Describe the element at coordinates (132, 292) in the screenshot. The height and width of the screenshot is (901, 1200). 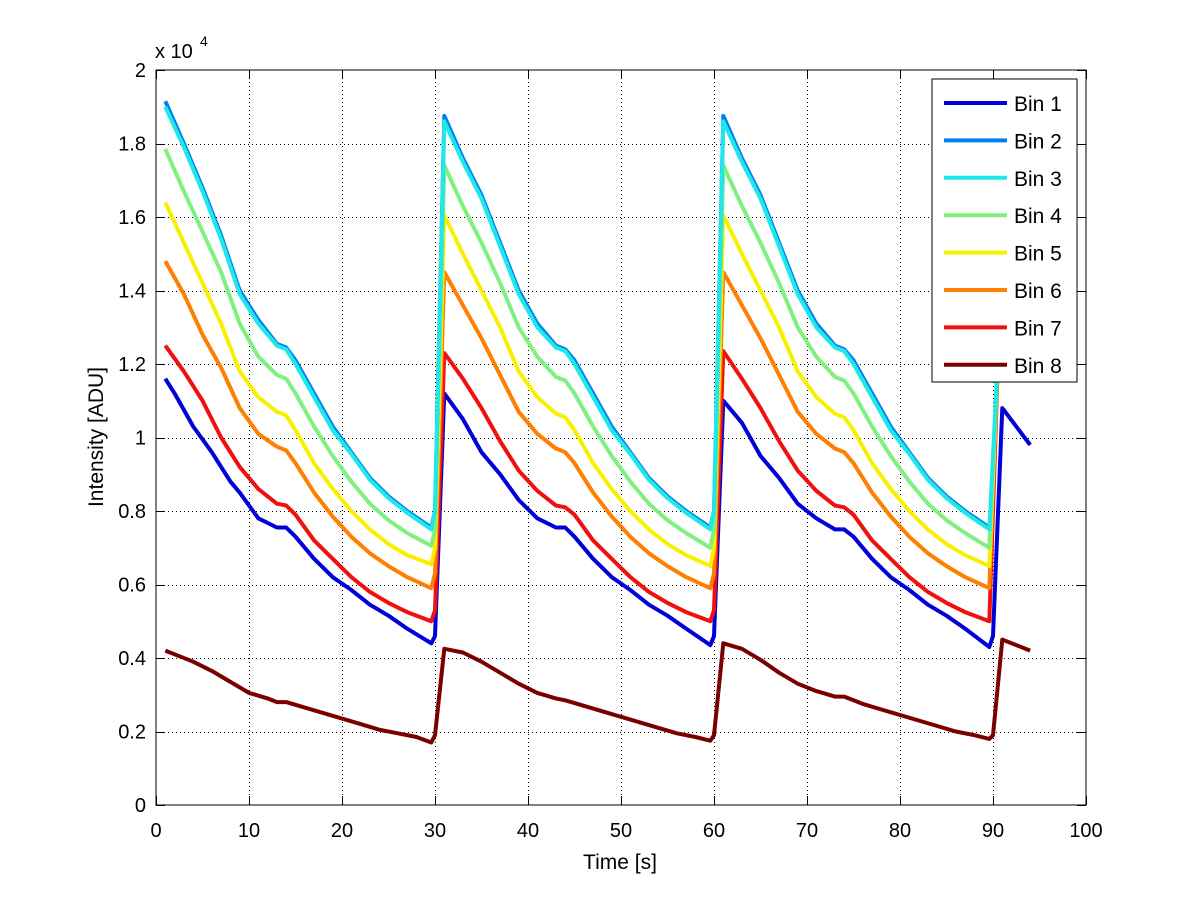
I see `y-tick-label: 1.4` at that location.